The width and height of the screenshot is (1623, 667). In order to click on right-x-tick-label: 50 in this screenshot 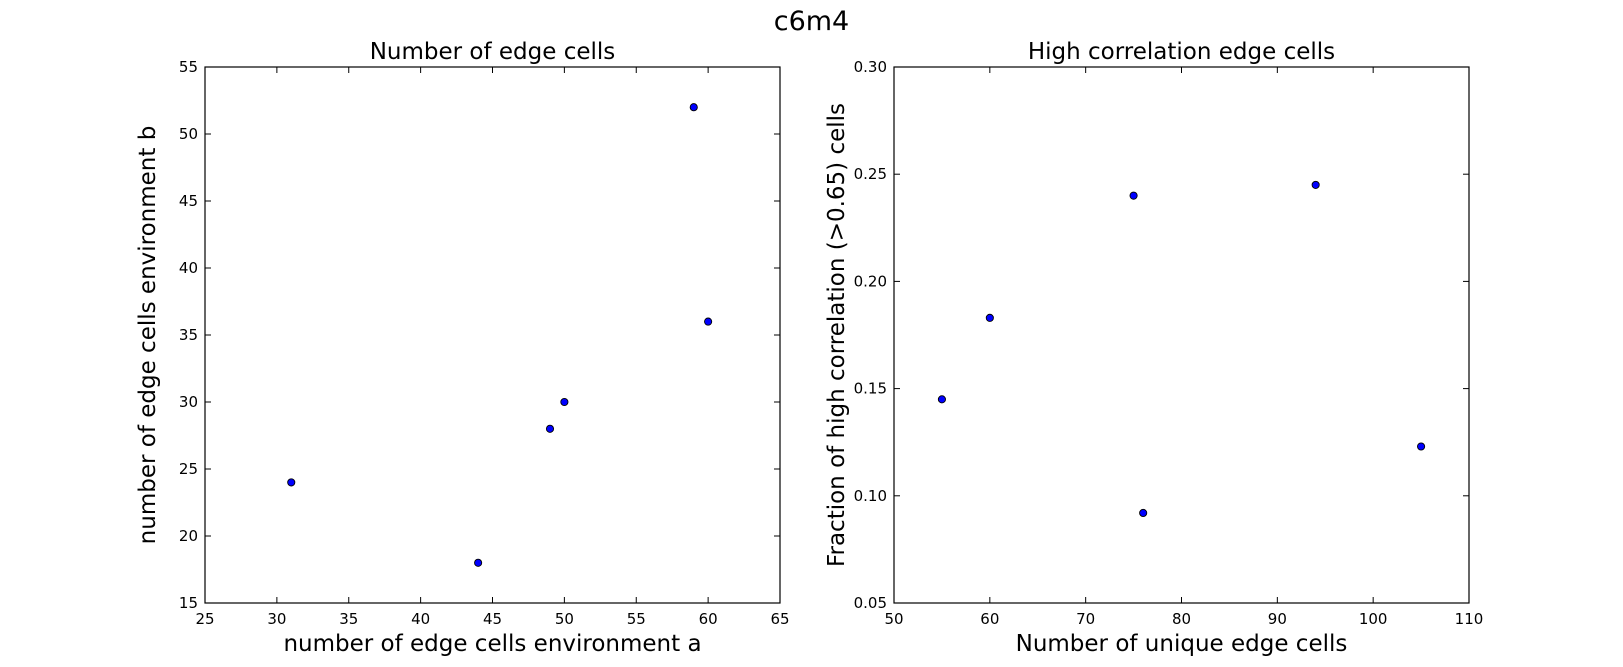, I will do `click(893, 619)`.